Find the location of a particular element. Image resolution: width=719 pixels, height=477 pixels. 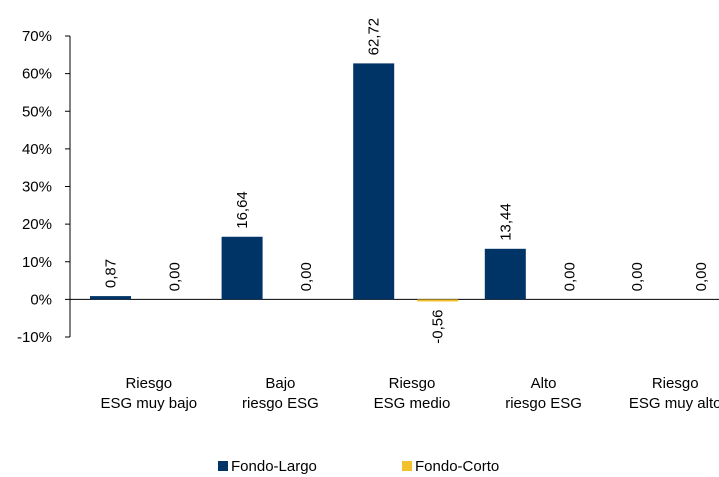

category-label: Alto riesgo ESG is located at coordinates (543, 393).